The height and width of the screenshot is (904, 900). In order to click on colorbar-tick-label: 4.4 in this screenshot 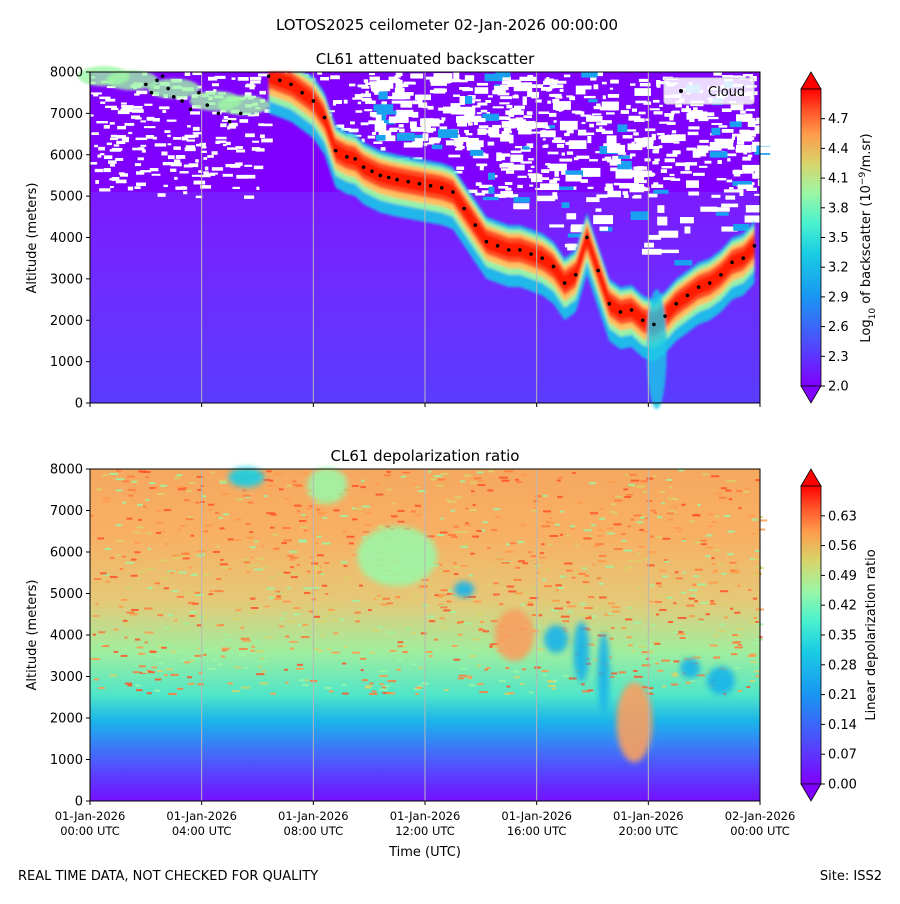, I will do `click(838, 149)`.